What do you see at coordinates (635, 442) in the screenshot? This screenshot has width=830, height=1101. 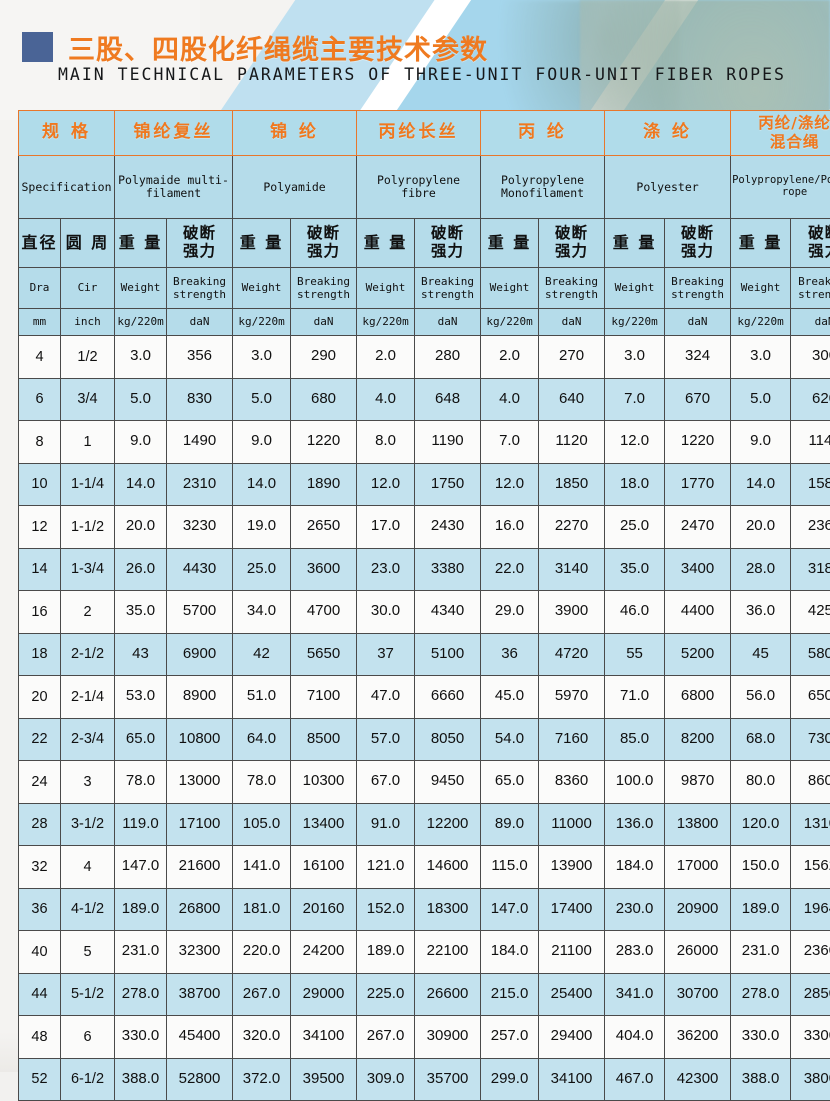 I see `cell-weight-5: 12.0` at bounding box center [635, 442].